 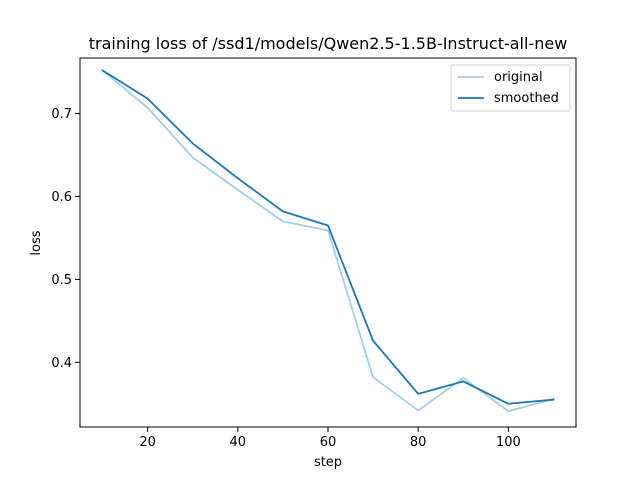 I want to click on x-tick-label: 20, so click(x=147, y=442).